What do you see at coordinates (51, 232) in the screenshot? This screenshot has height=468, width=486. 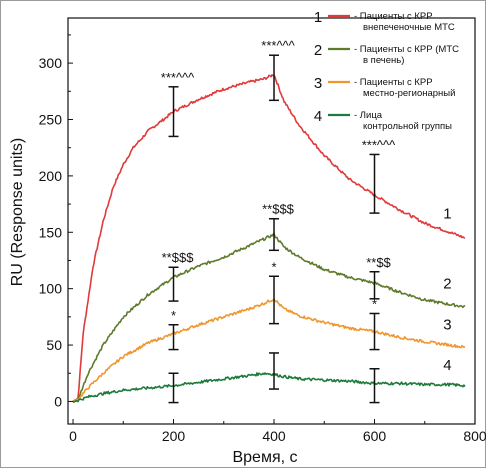 I see `y-tick-label: 150` at bounding box center [51, 232].